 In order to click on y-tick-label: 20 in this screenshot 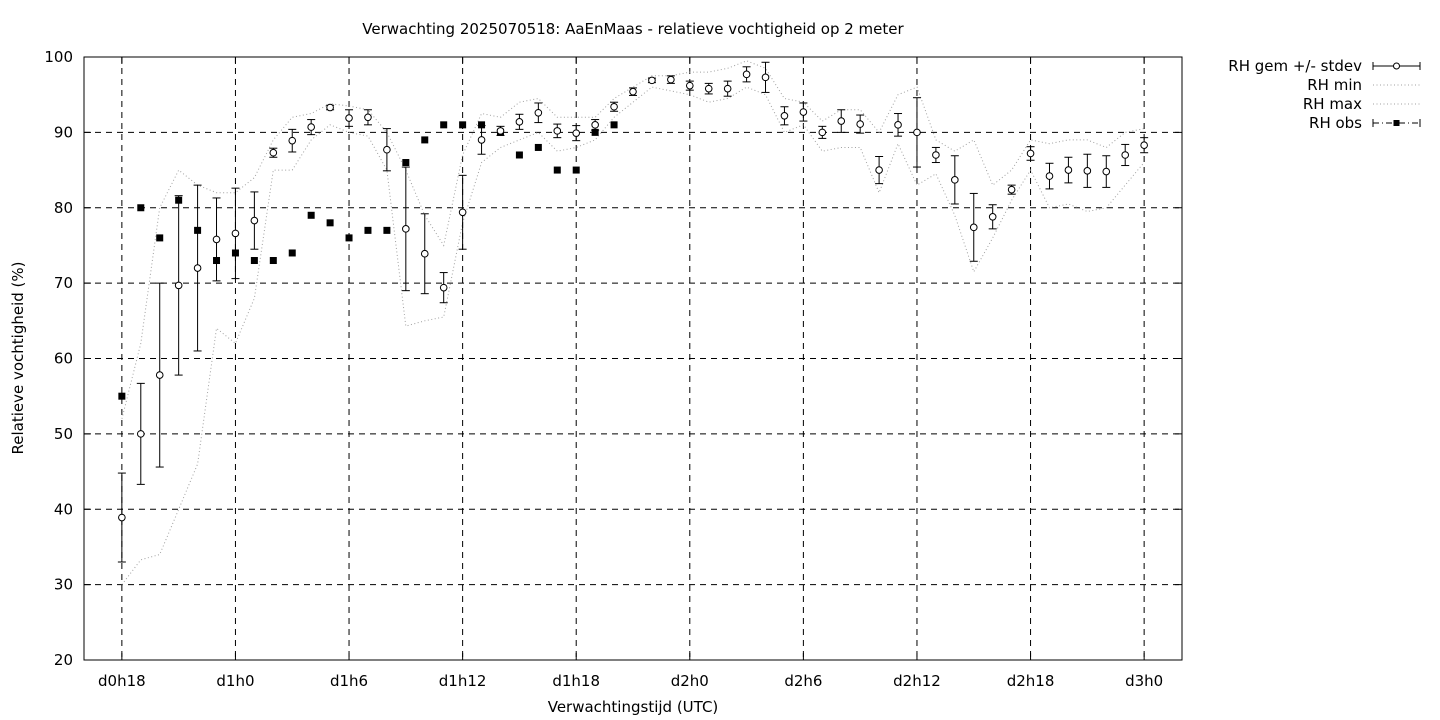, I will do `click(63, 660)`.